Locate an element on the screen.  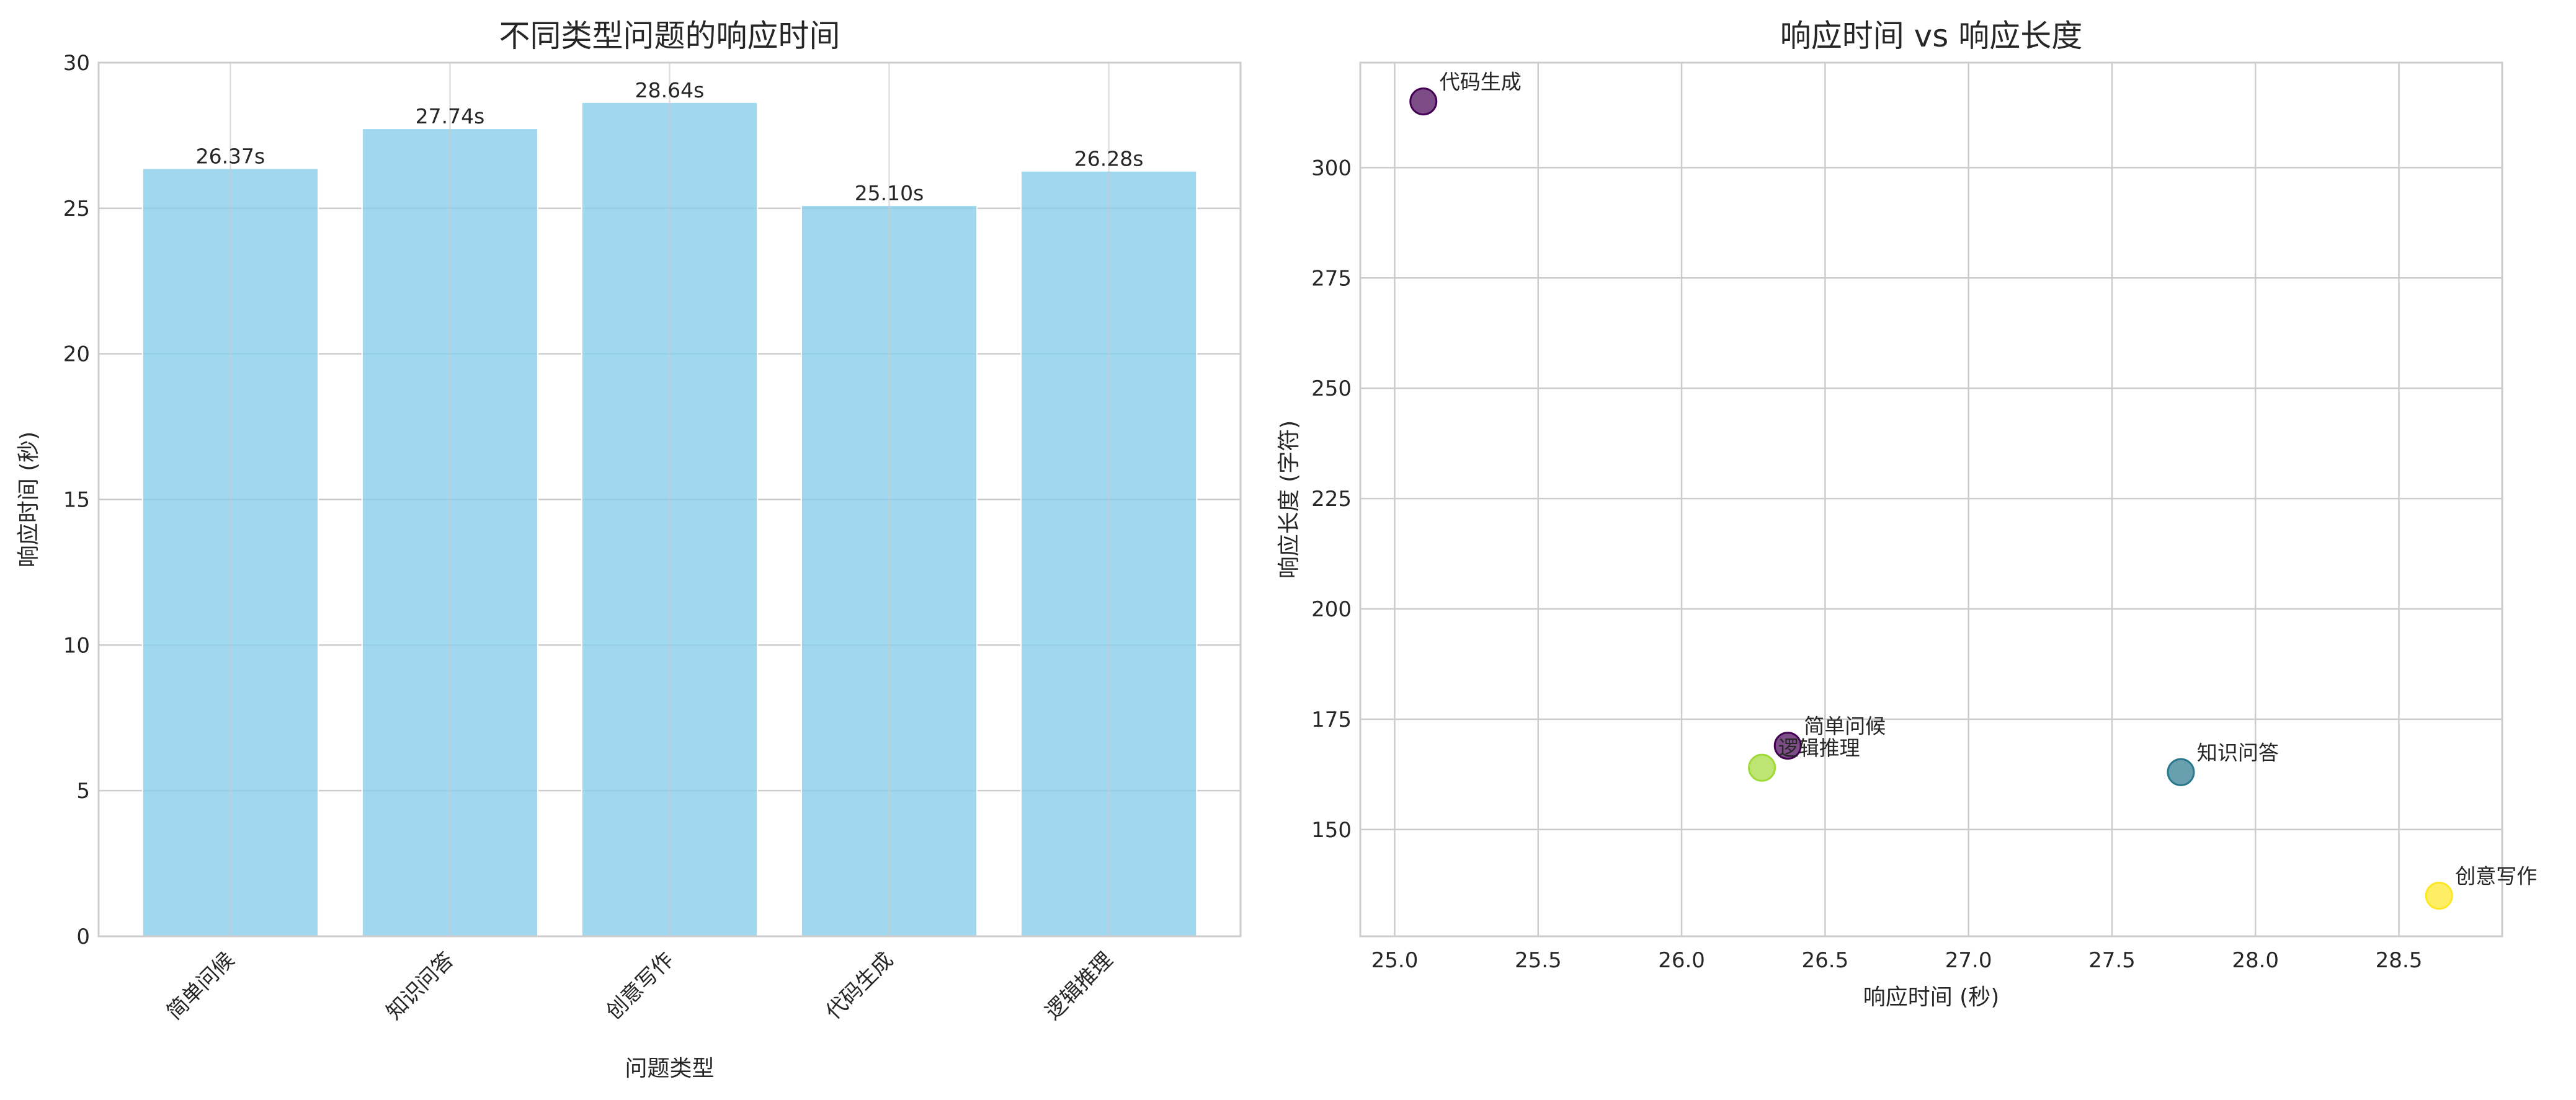
y-tick-label: 175 is located at coordinates (1332, 719).